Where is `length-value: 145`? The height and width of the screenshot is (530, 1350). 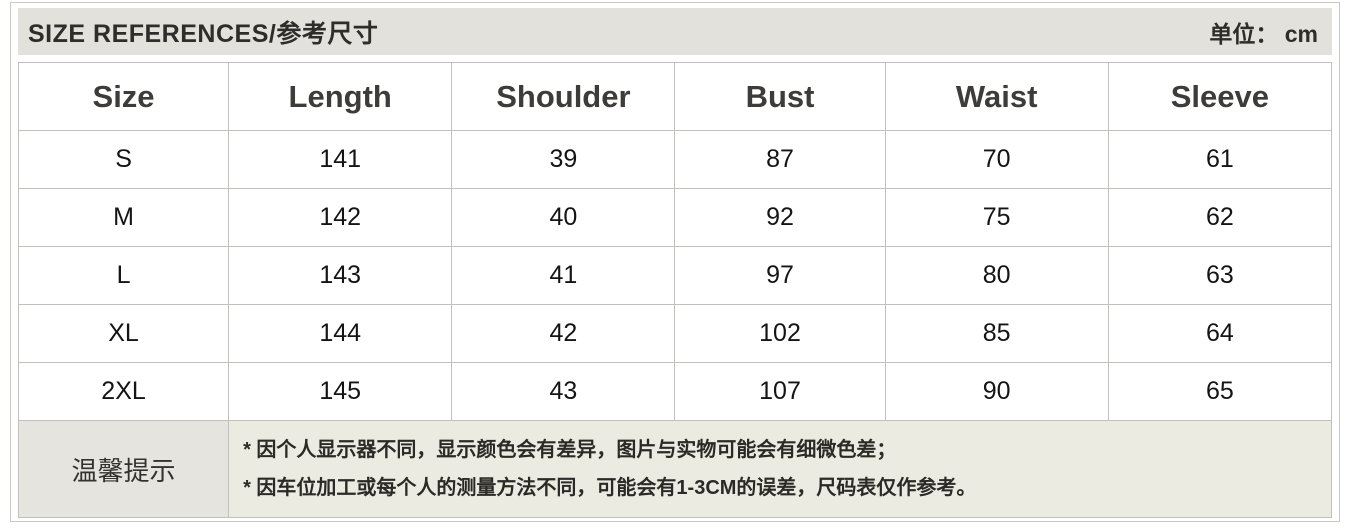
length-value: 145 is located at coordinates (340, 391).